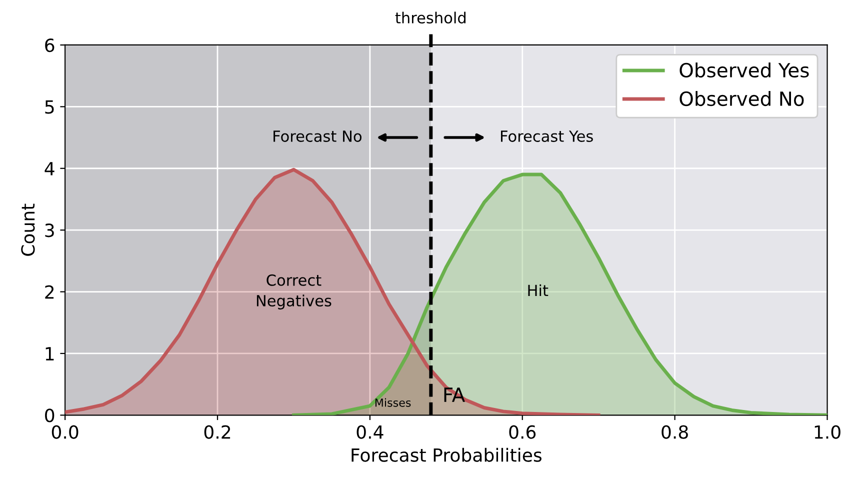 Image resolution: width=845 pixels, height=489 pixels. I want to click on x-tick-label: 0.0, so click(65, 432).